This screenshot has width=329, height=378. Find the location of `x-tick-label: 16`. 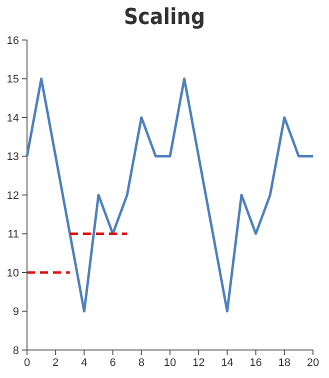

x-tick-label: 16 is located at coordinates (256, 363).